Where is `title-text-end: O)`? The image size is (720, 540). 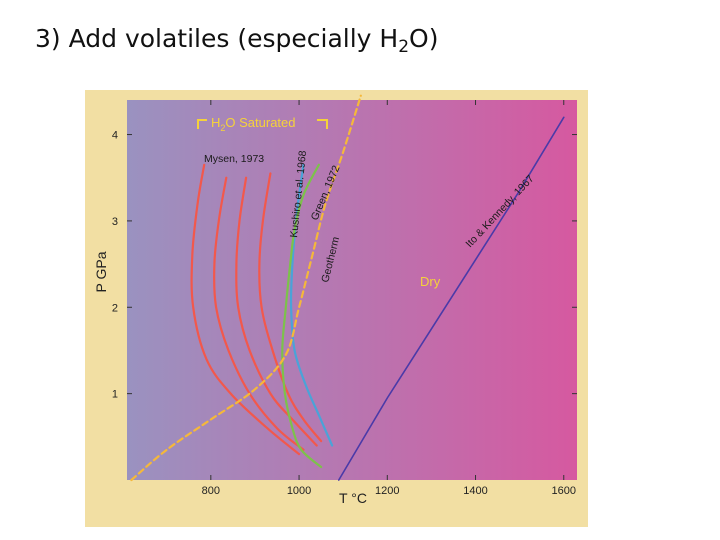
title-text-end: O) is located at coordinates (424, 38).